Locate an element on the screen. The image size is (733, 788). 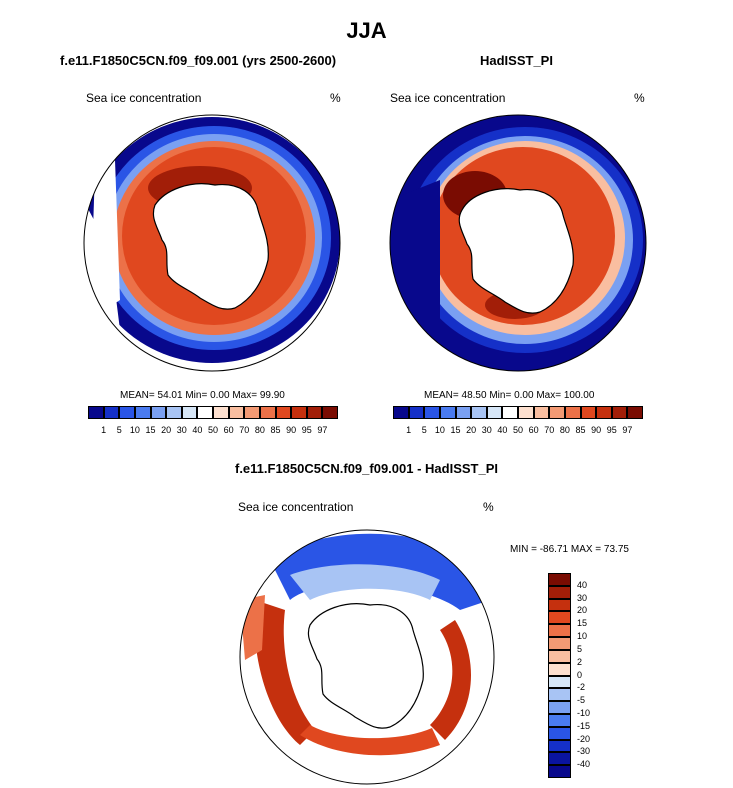
panel-3-colorbar-tick-label: 20 is located at coordinates (582, 610).